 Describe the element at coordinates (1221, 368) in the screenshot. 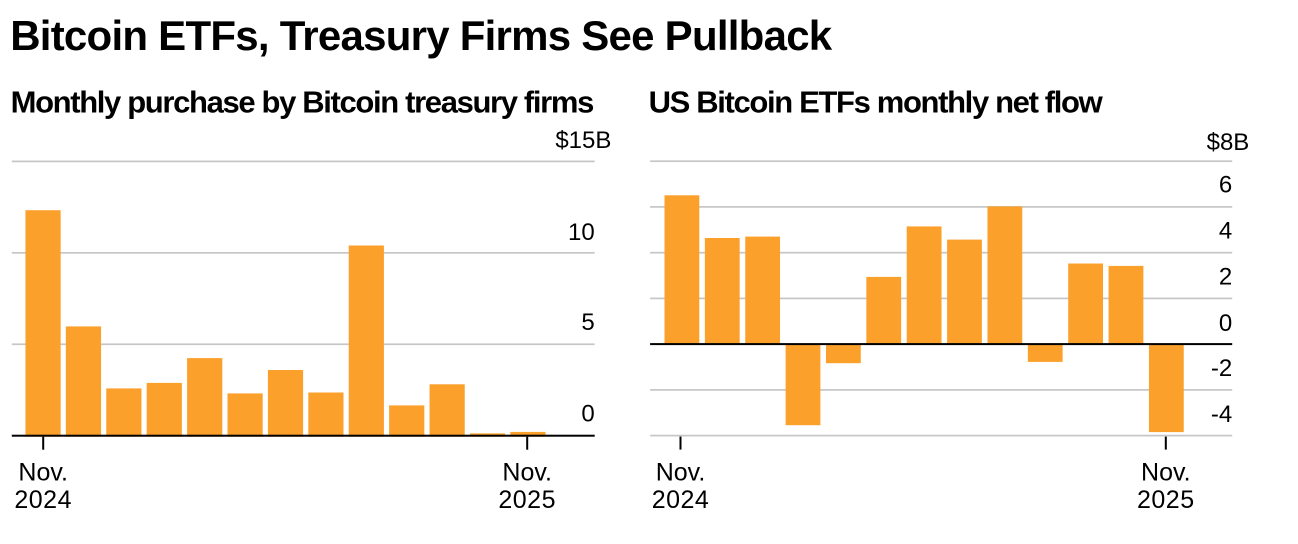

I see `svg-text: -2` at that location.